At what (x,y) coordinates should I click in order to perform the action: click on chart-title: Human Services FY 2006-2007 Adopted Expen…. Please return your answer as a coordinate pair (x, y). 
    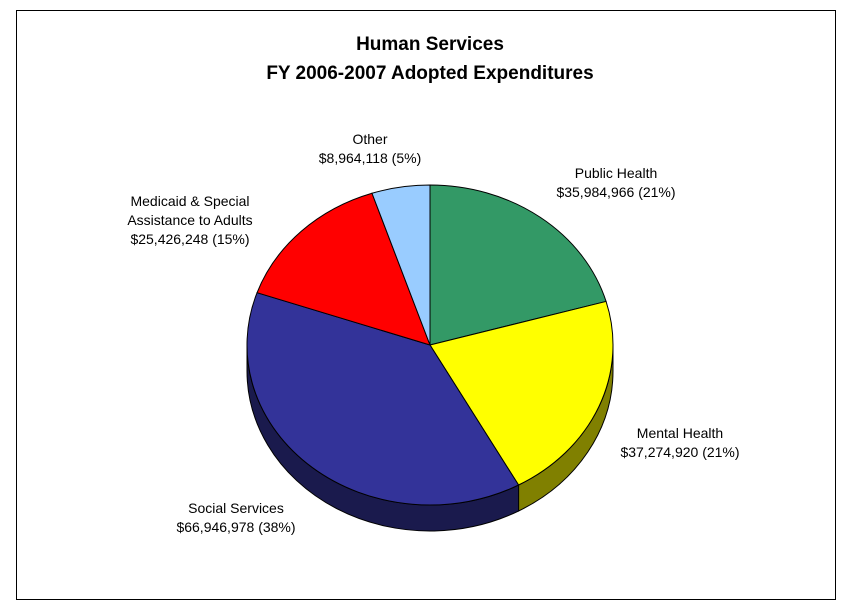
    Looking at the image, I should click on (429, 59).